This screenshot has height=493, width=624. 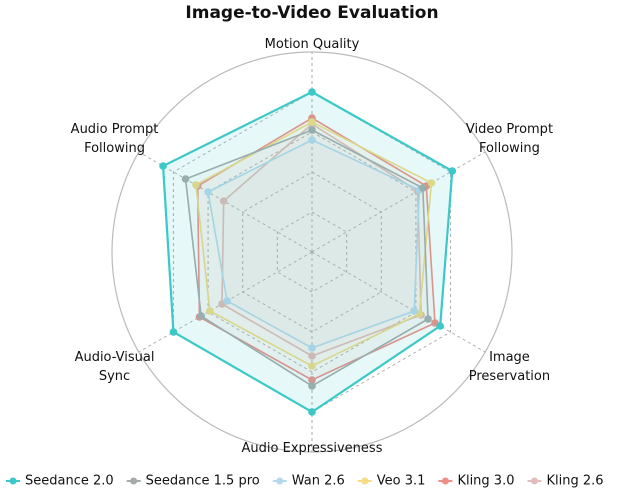 What do you see at coordinates (311, 13) in the screenshot?
I see `chart-title: Image-to-Video Evaluation` at bounding box center [311, 13].